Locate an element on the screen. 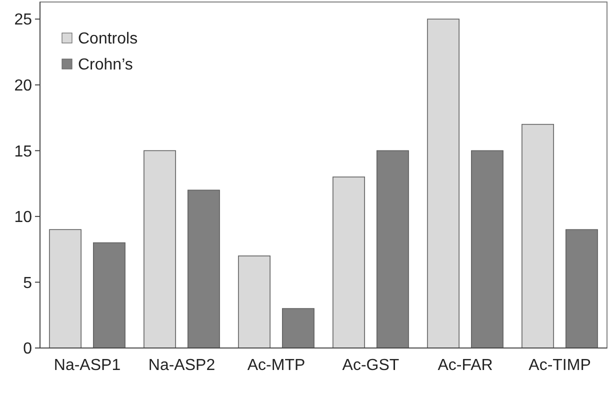  x-tick-label: Na-ASP1 is located at coordinates (87, 365).